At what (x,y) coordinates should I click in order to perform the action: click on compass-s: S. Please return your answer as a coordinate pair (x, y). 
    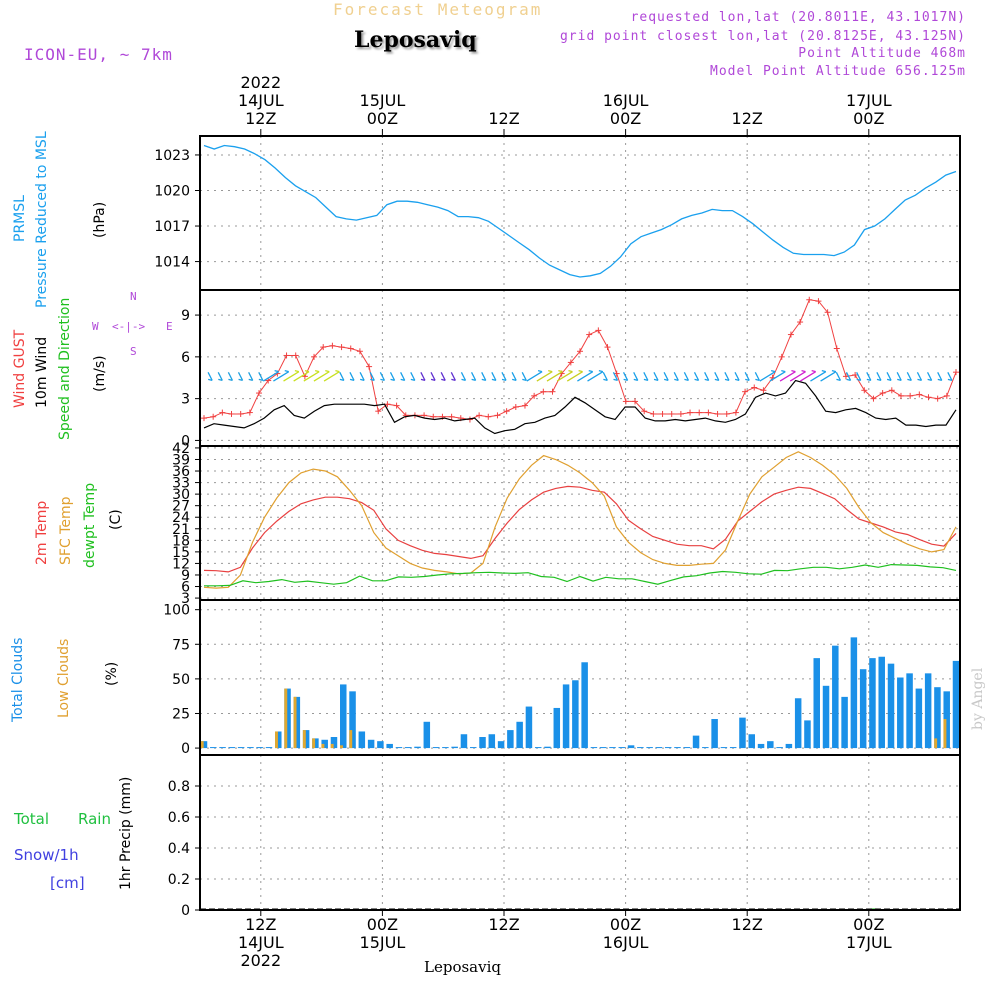
    Looking at the image, I should click on (133, 351).